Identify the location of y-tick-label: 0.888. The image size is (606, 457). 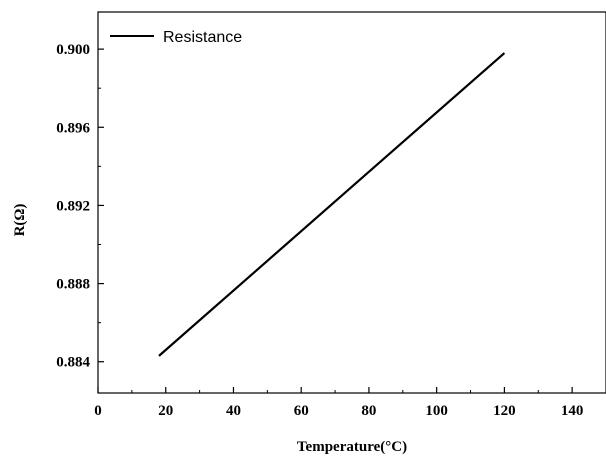
(73, 285).